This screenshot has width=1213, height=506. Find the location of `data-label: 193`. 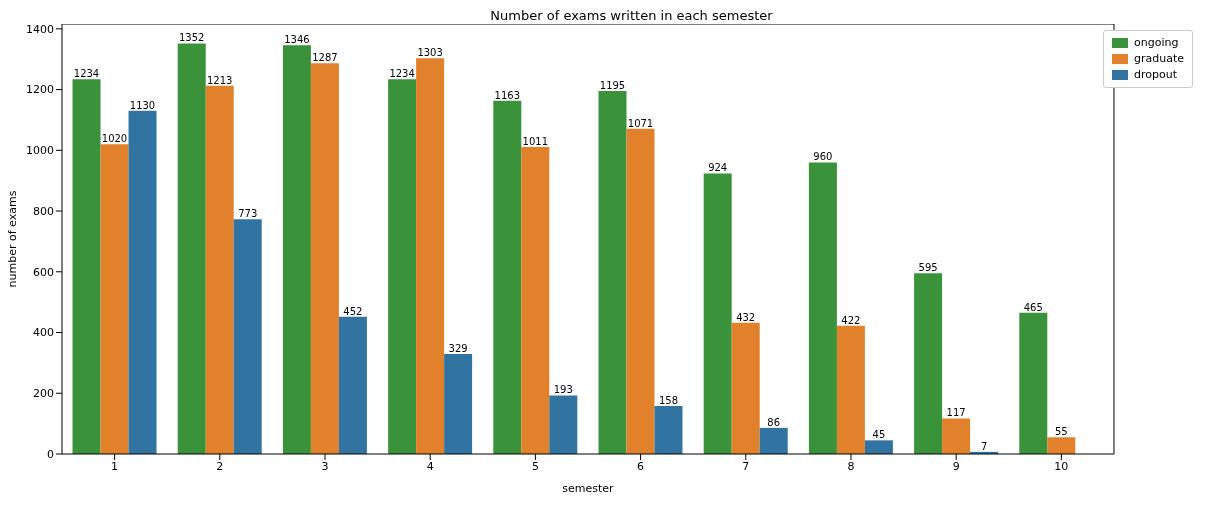

data-label: 193 is located at coordinates (563, 390).